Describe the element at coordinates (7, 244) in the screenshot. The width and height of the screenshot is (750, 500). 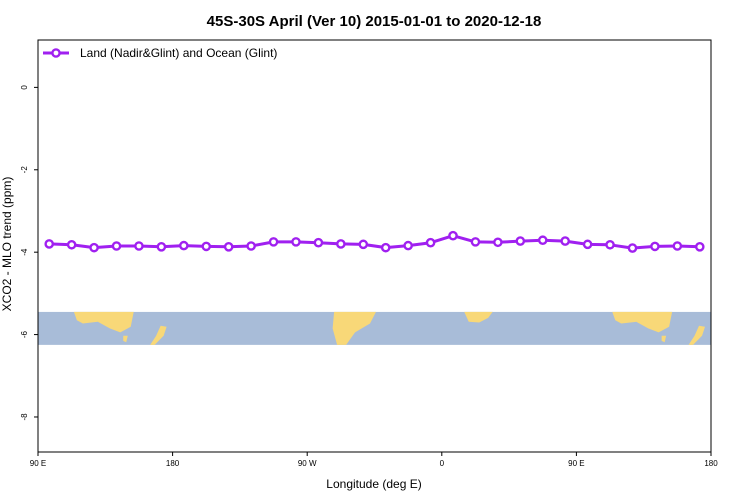
I see `y-axis-label: XCO2 - MLO trend (ppm)` at that location.